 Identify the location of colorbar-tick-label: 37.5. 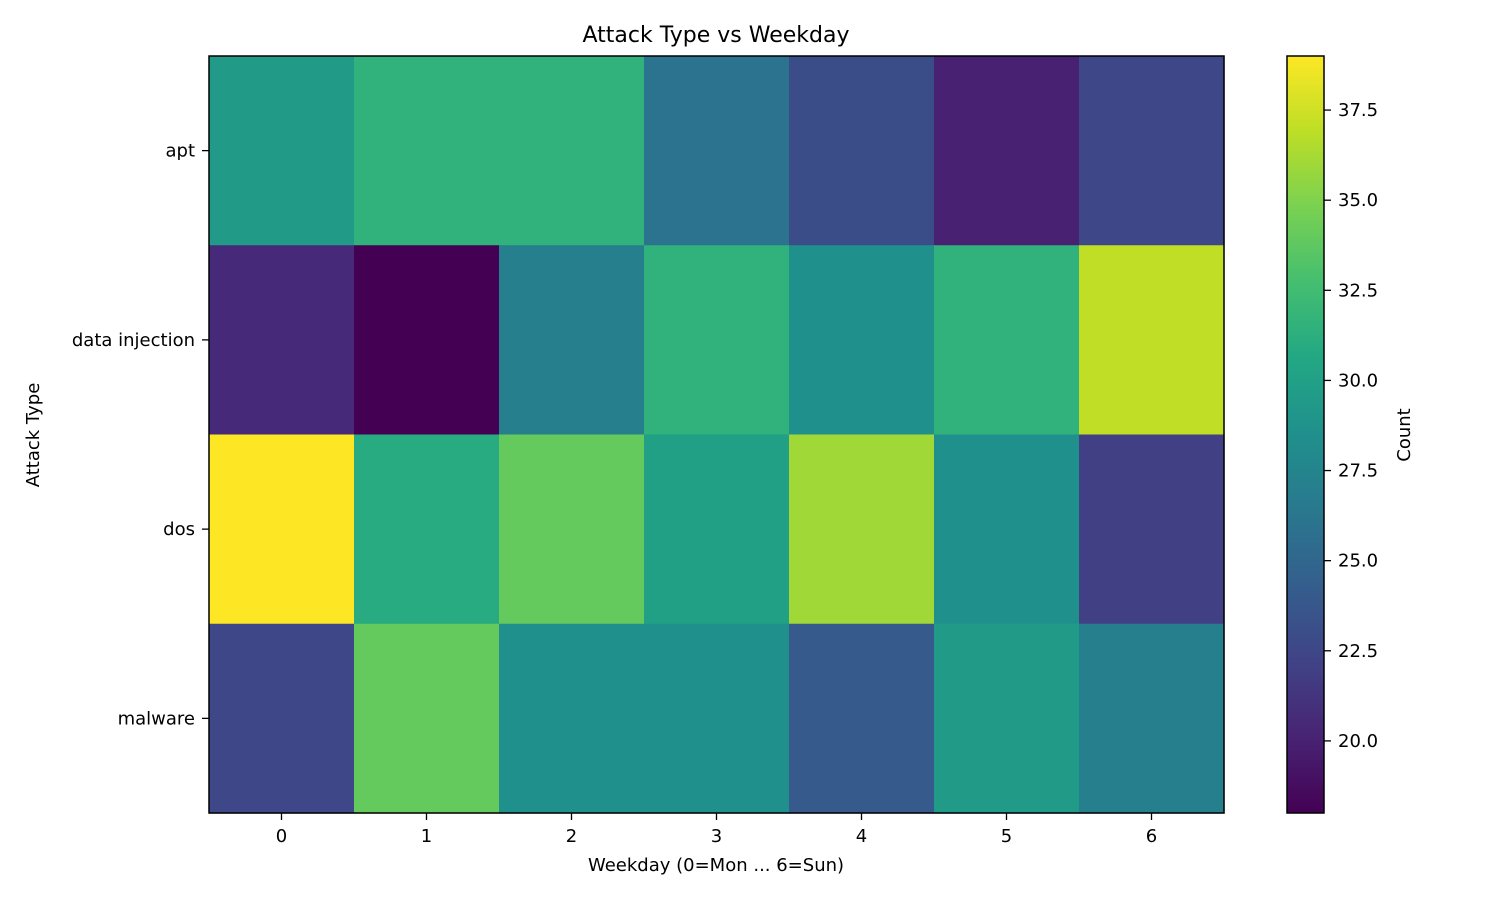
(1358, 110).